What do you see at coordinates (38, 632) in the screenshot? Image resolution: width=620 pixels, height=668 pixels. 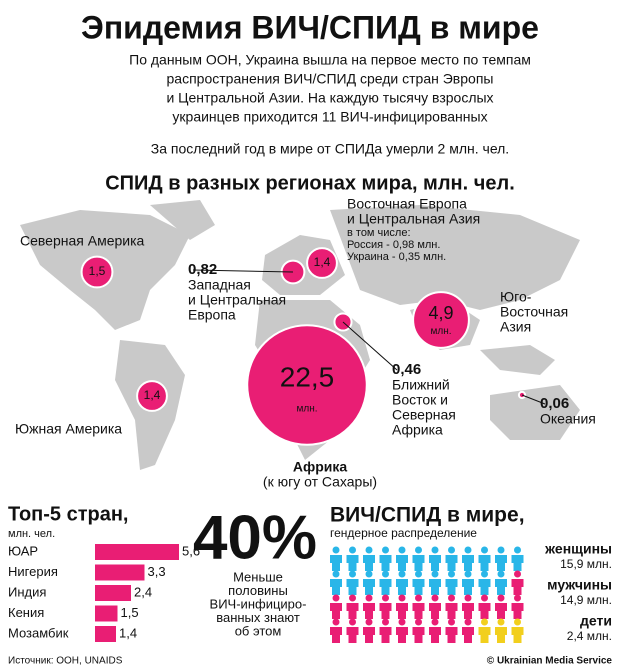 I see `country-label: Мозамбик` at bounding box center [38, 632].